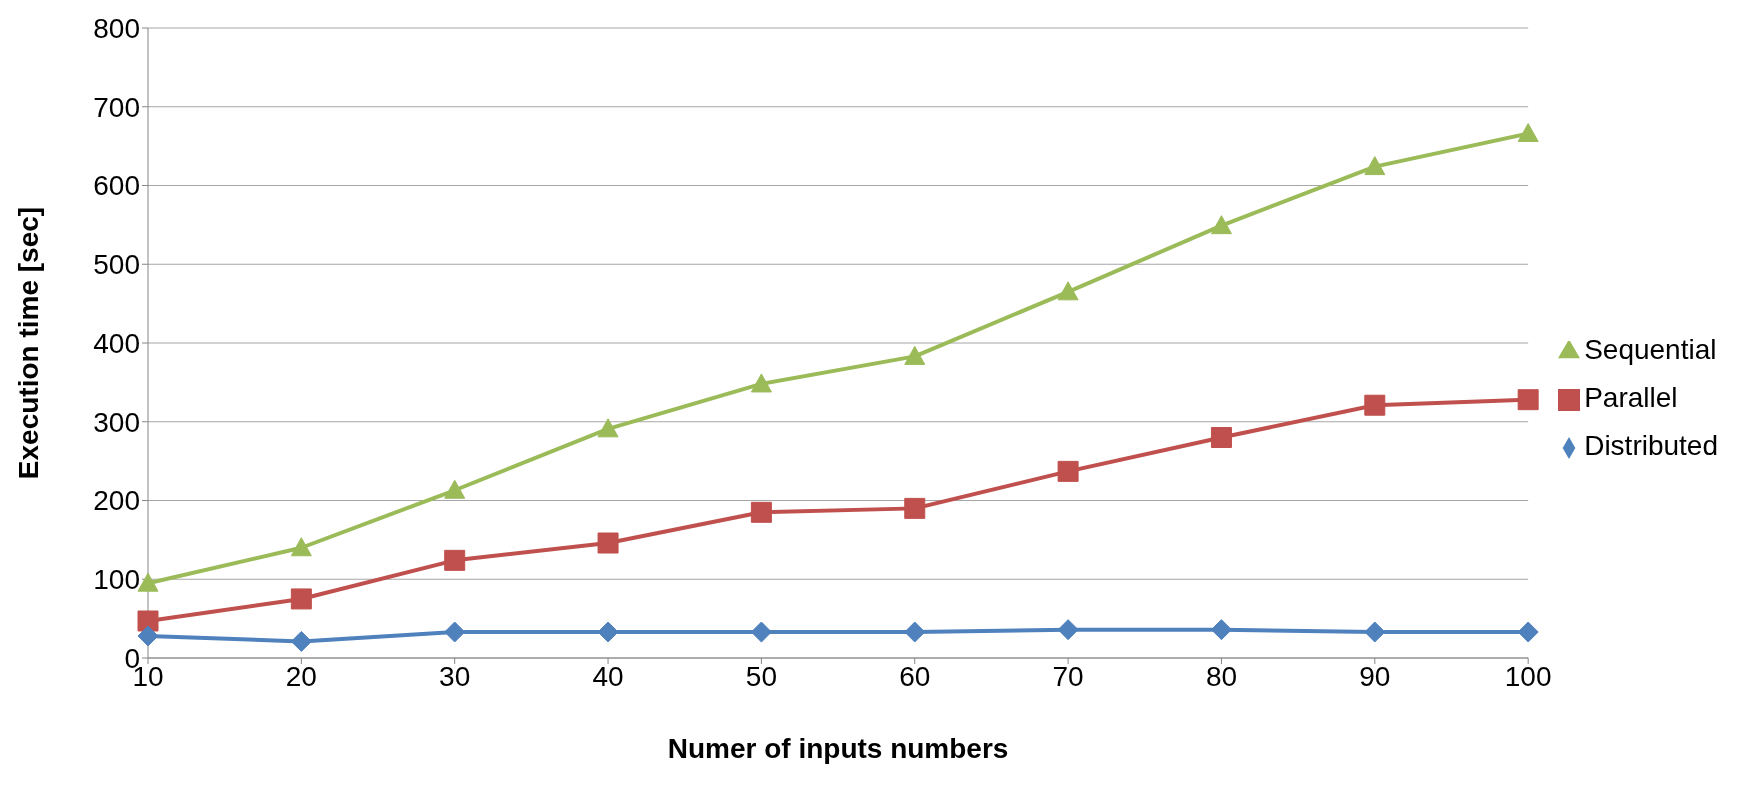 This screenshot has height=795, width=1758. What do you see at coordinates (28, 343) in the screenshot?
I see `y-axis-title: Execution time [sec]` at bounding box center [28, 343].